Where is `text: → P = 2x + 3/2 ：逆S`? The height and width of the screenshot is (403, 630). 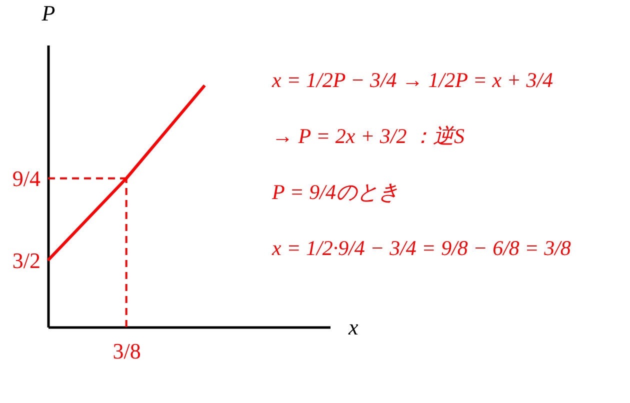
text: → P = 2x + 3/2 ：逆S is located at coordinates (369, 136).